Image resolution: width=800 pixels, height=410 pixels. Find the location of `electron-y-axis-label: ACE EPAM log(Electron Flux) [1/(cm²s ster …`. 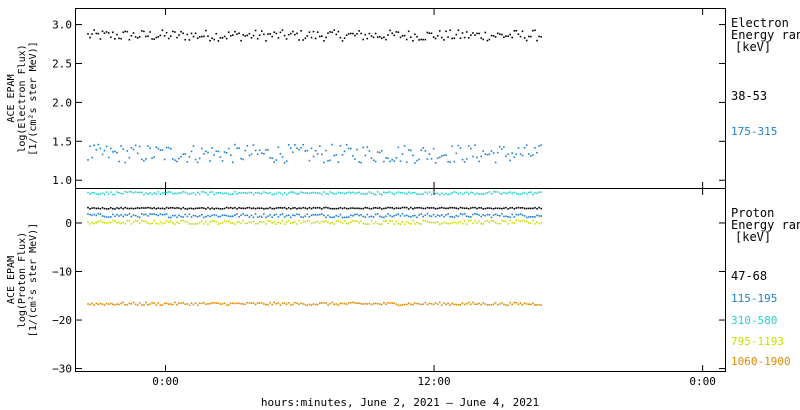

electron-y-axis-label: ACE EPAM log(Electron Flux) [1/(cm²s ster … is located at coordinates (22, 98).